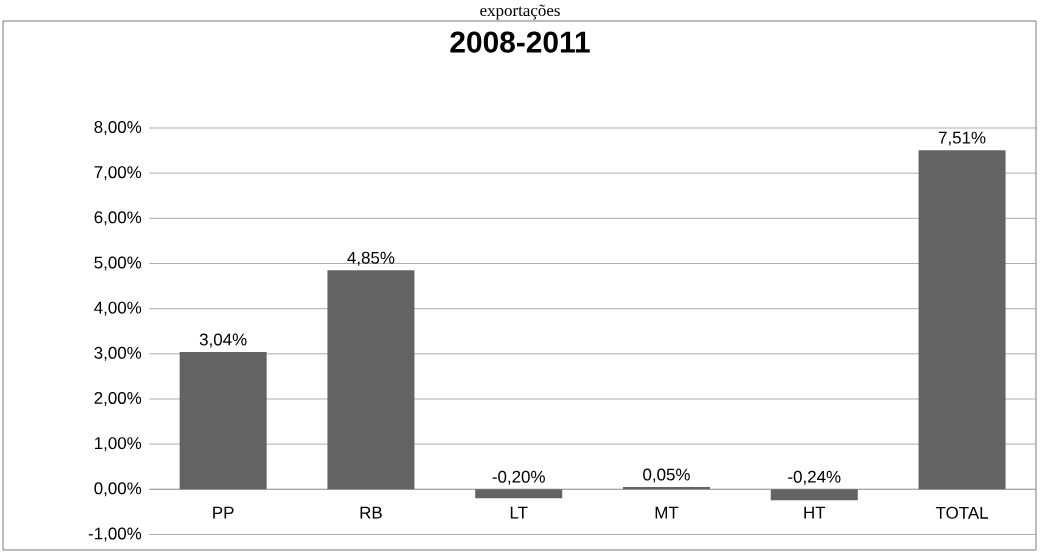 The height and width of the screenshot is (553, 1040). I want to click on x-tick-label: TOTAL, so click(962, 512).